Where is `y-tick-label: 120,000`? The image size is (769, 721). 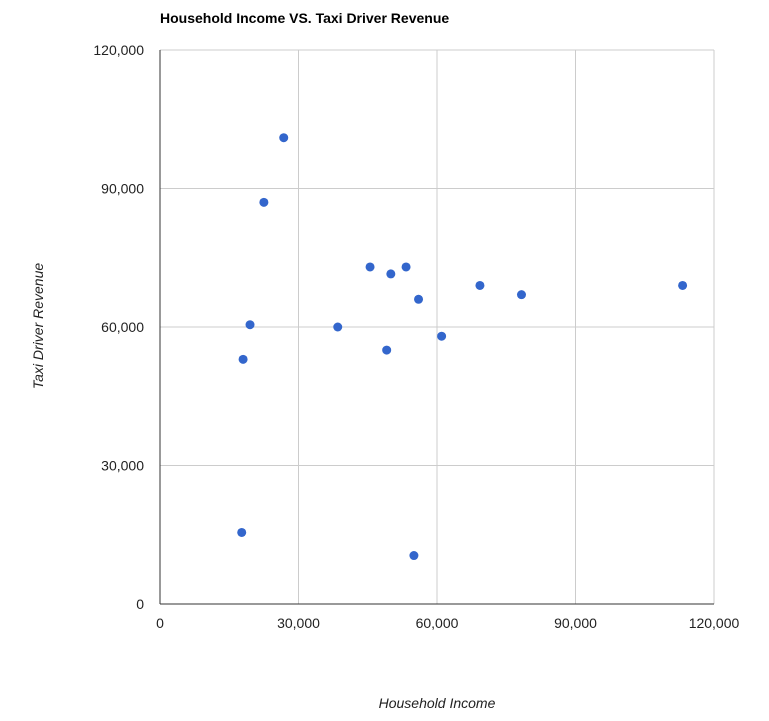 y-tick-label: 120,000 is located at coordinates (118, 50).